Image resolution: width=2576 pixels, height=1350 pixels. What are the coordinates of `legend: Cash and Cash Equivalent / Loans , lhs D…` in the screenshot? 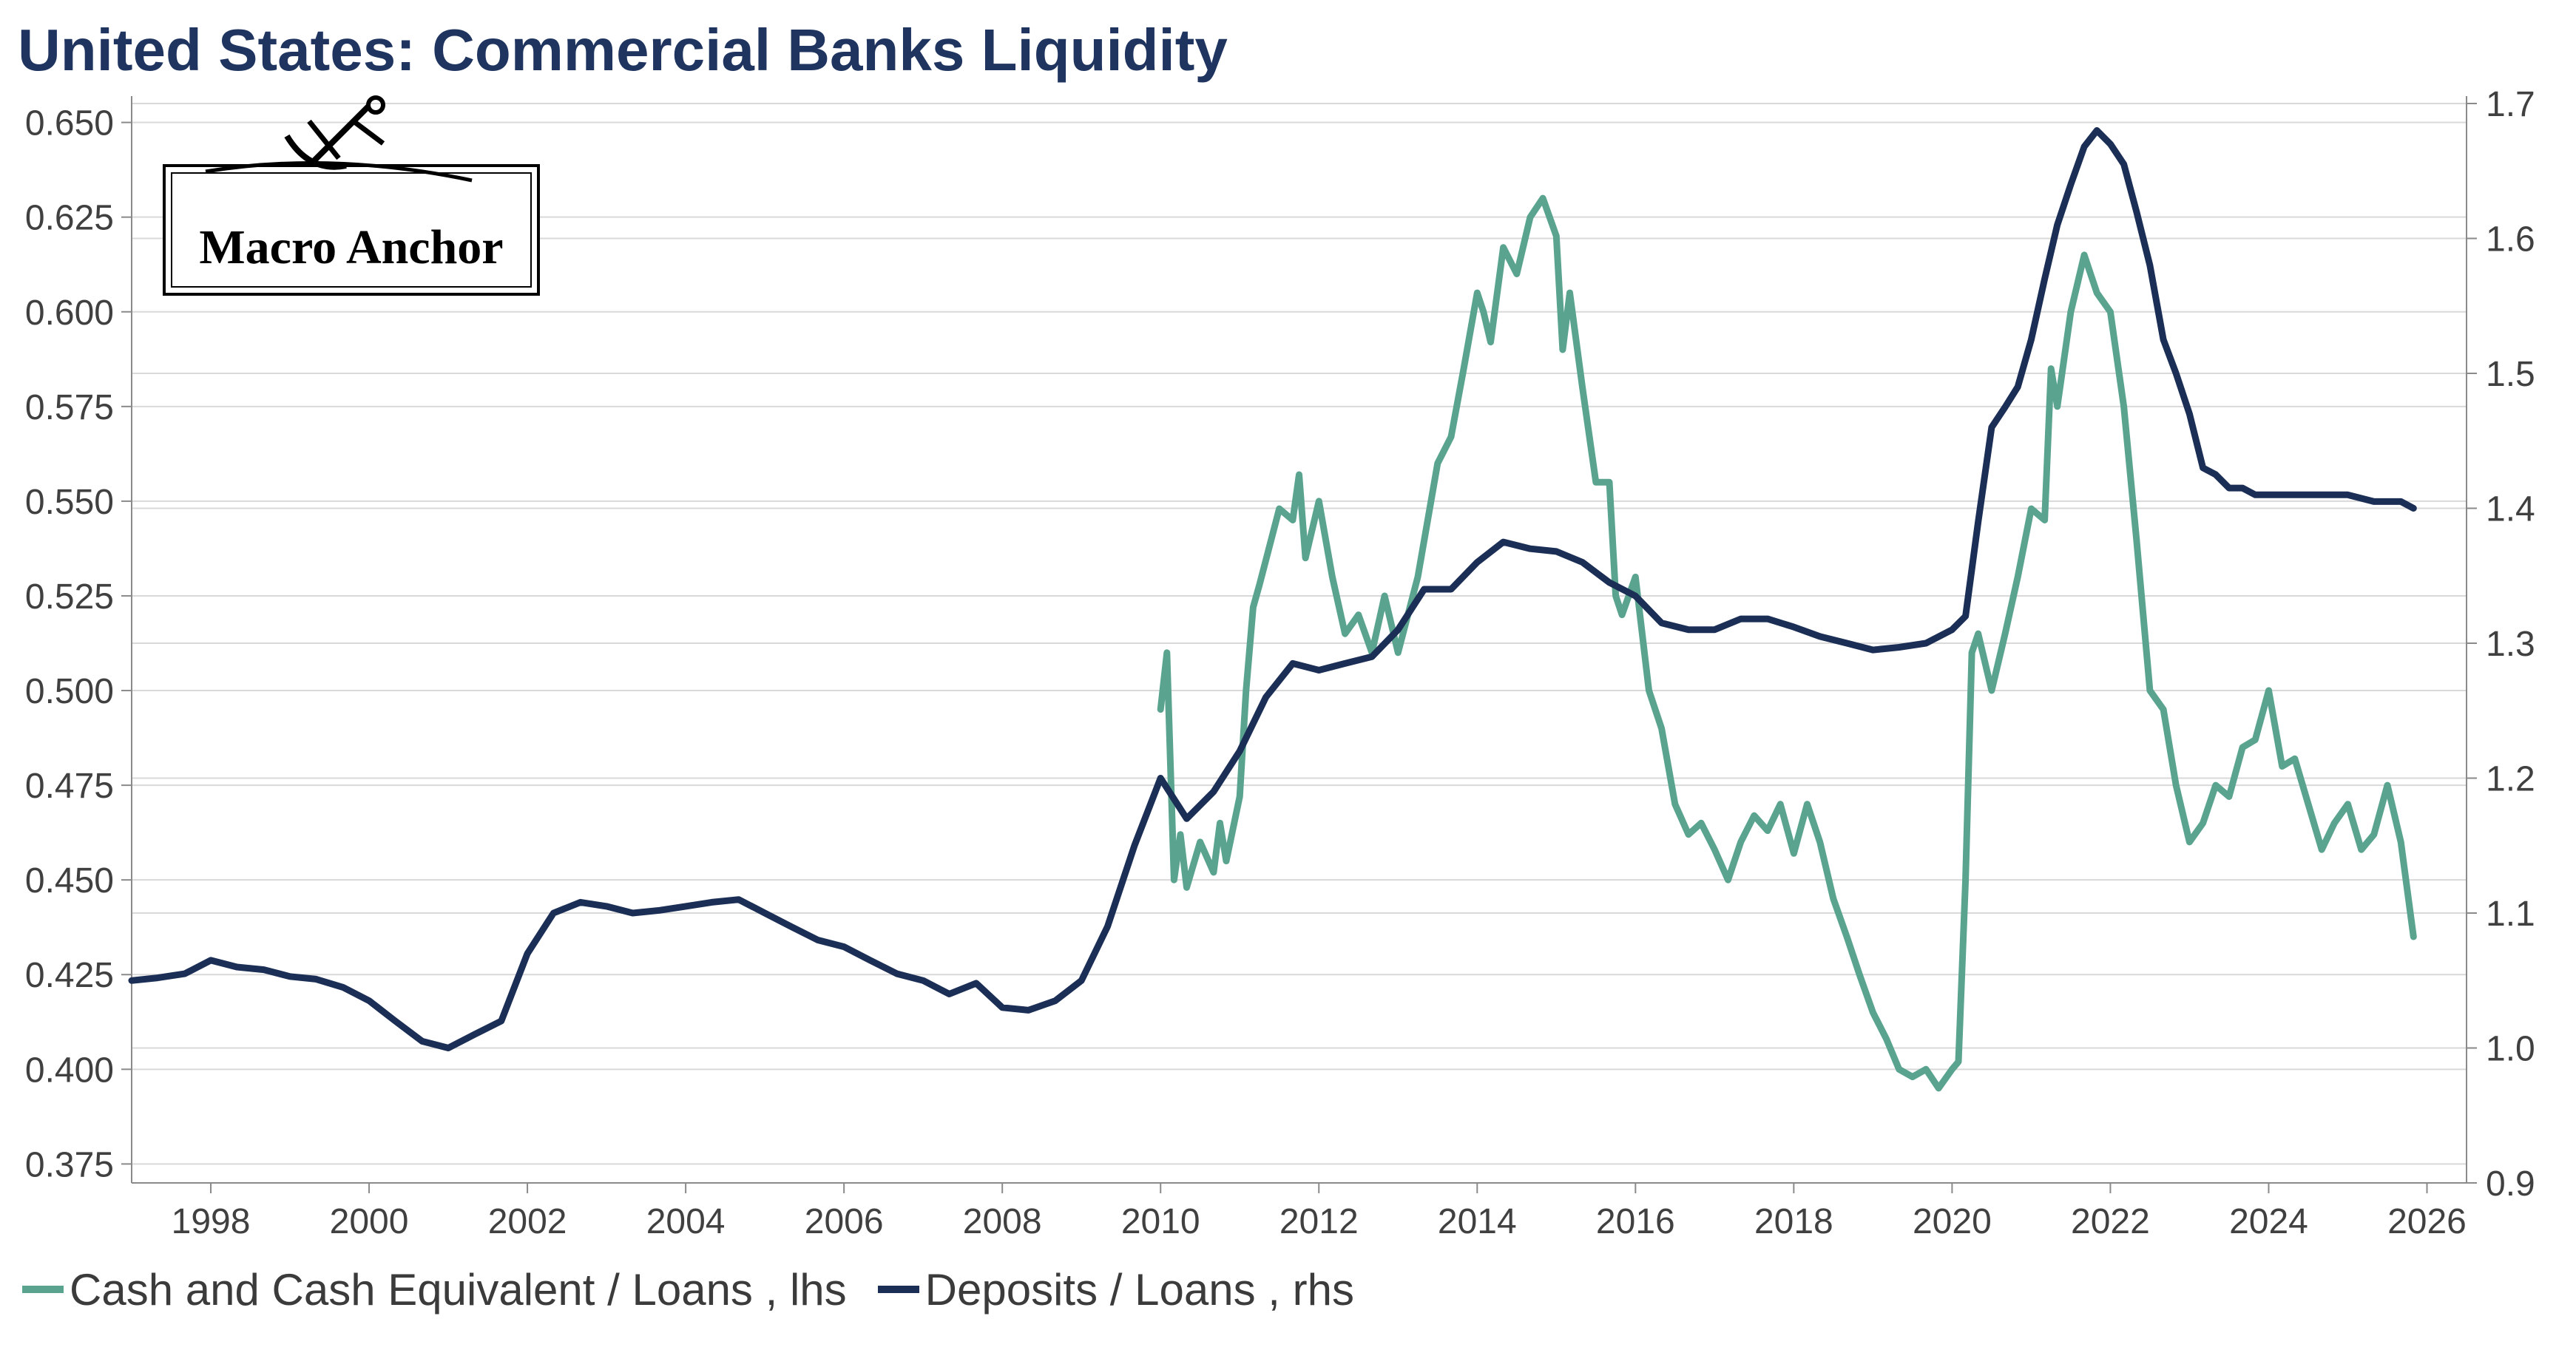 It's located at (703, 1289).